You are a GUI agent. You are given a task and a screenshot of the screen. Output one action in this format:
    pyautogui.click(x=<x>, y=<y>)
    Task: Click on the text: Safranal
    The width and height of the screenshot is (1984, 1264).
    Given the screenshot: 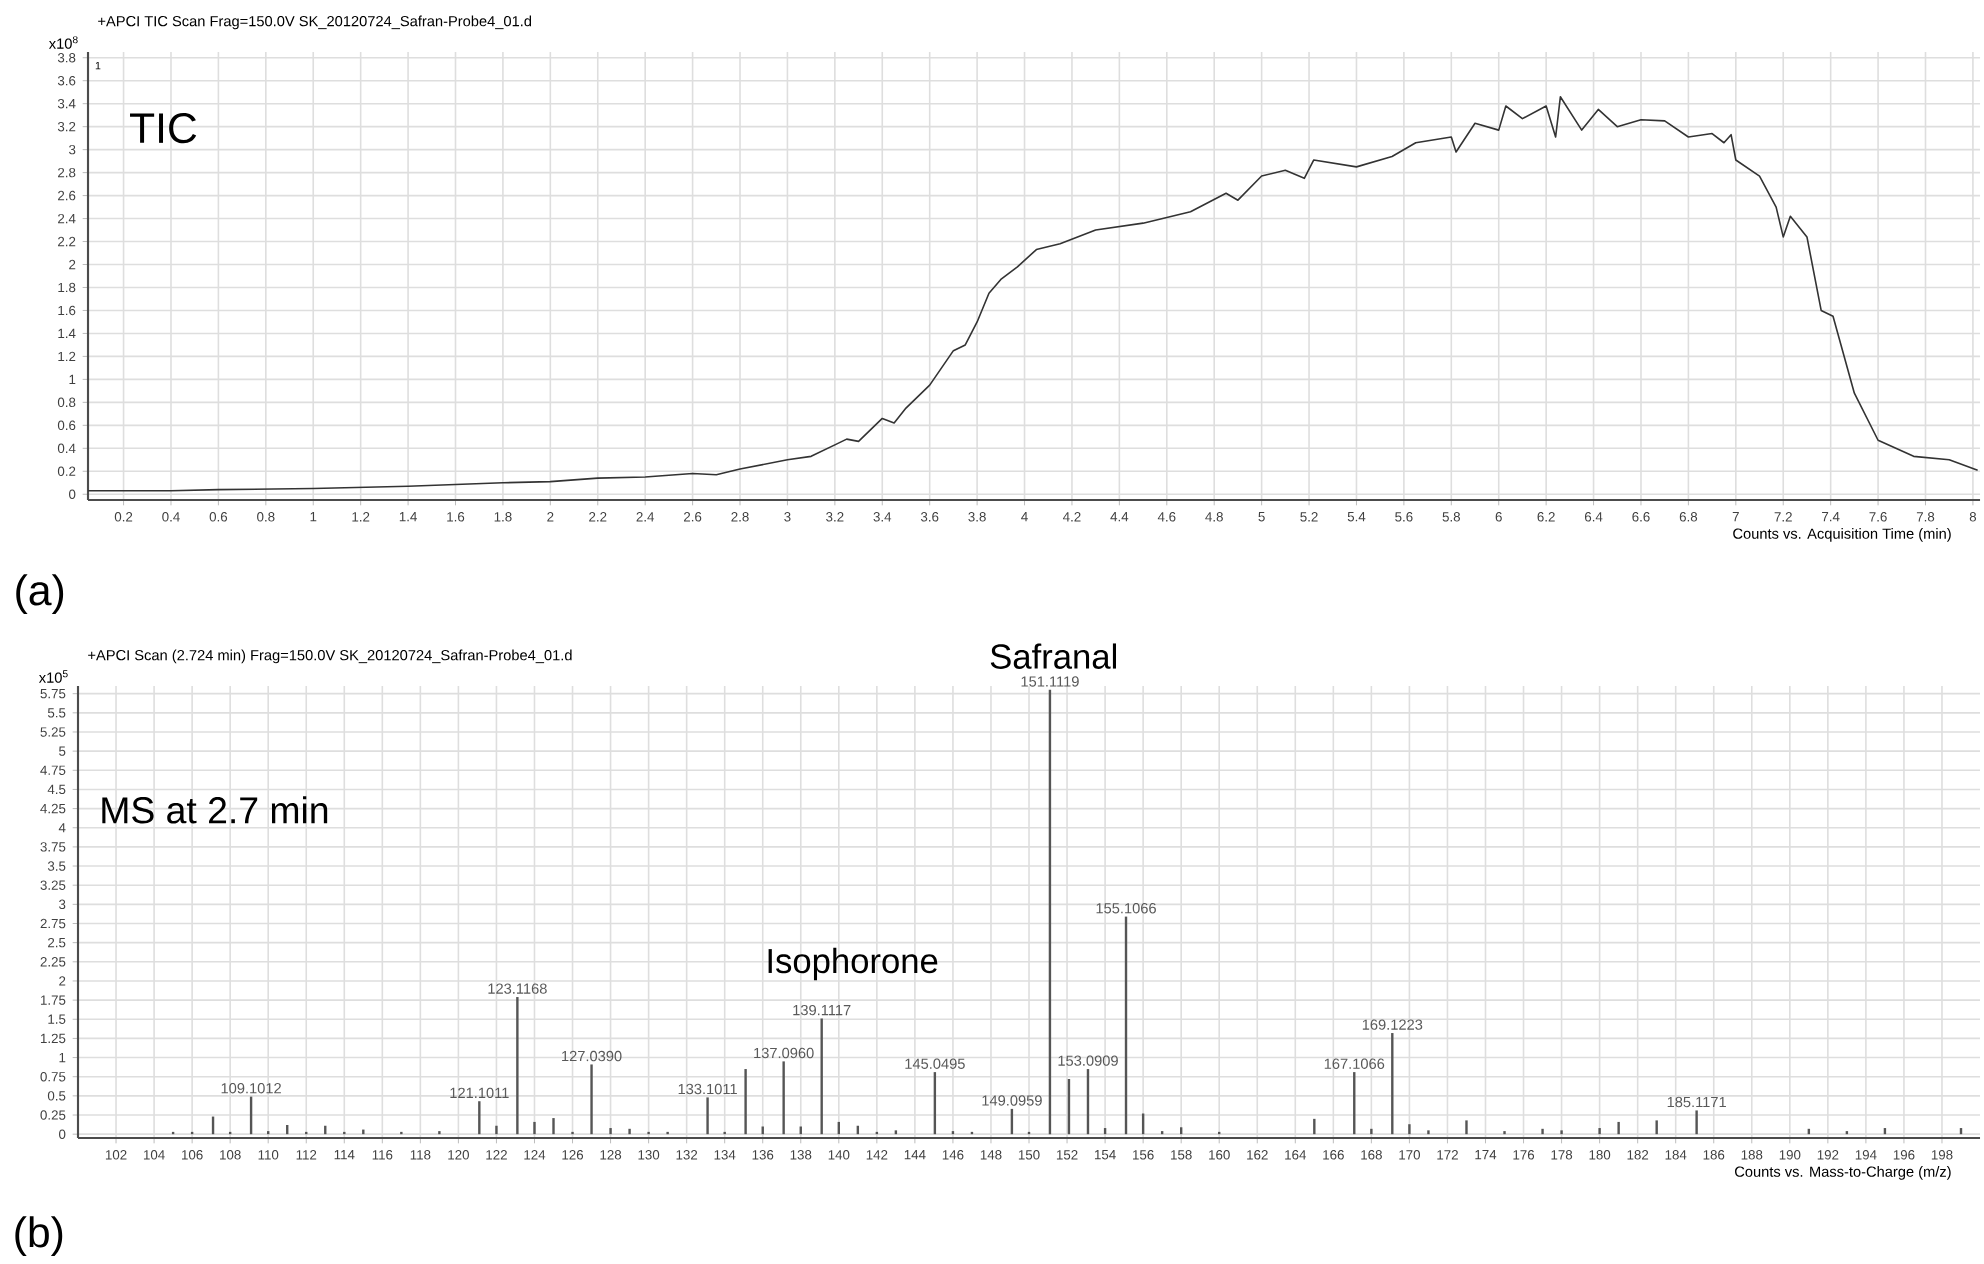 What is the action you would take?
    pyautogui.click(x=1053, y=656)
    